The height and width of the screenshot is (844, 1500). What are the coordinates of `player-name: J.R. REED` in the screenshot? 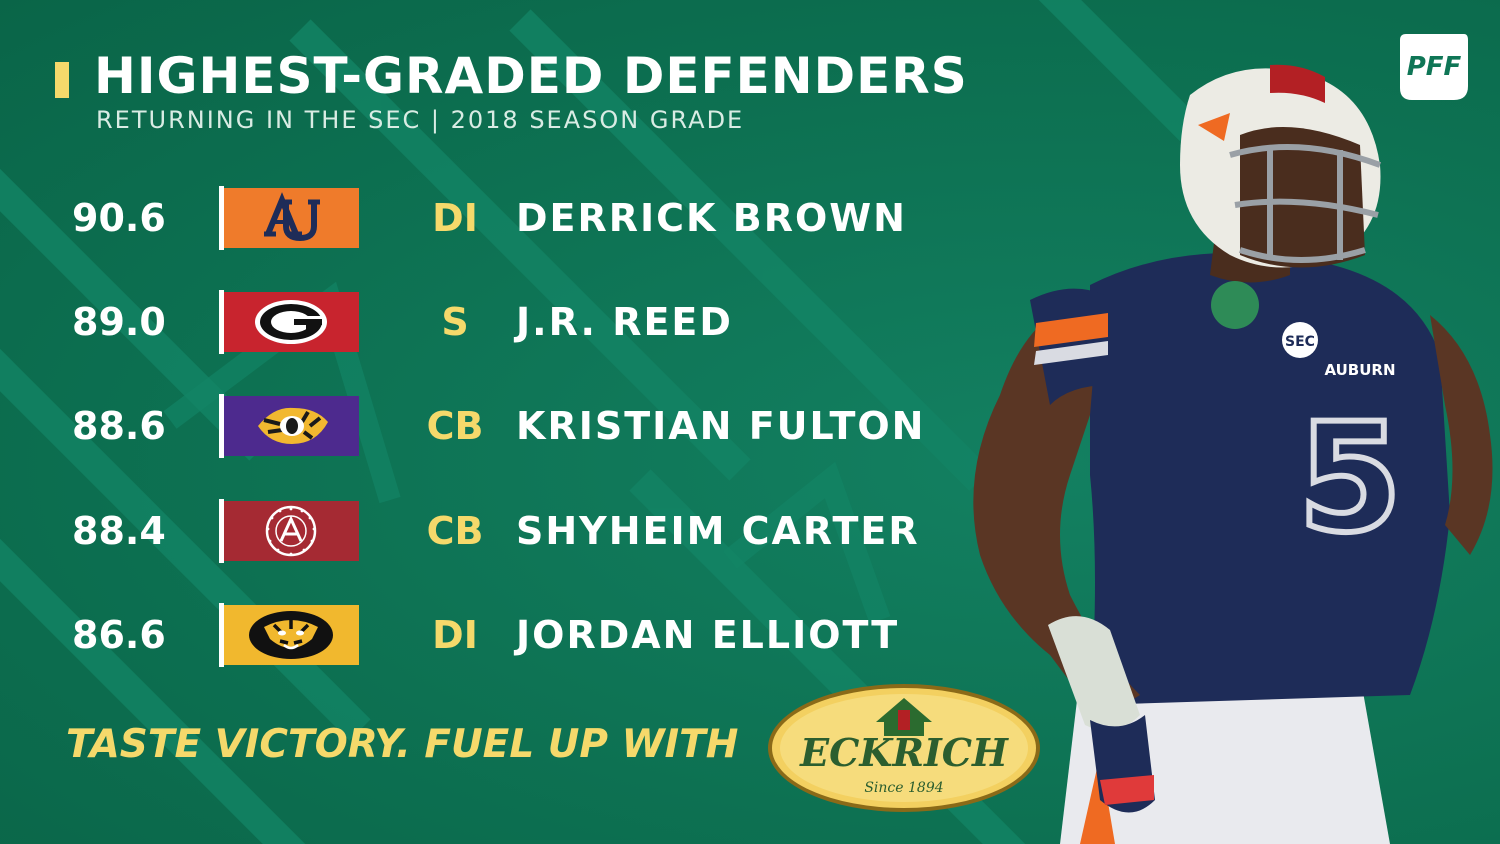 It's located at (624, 322).